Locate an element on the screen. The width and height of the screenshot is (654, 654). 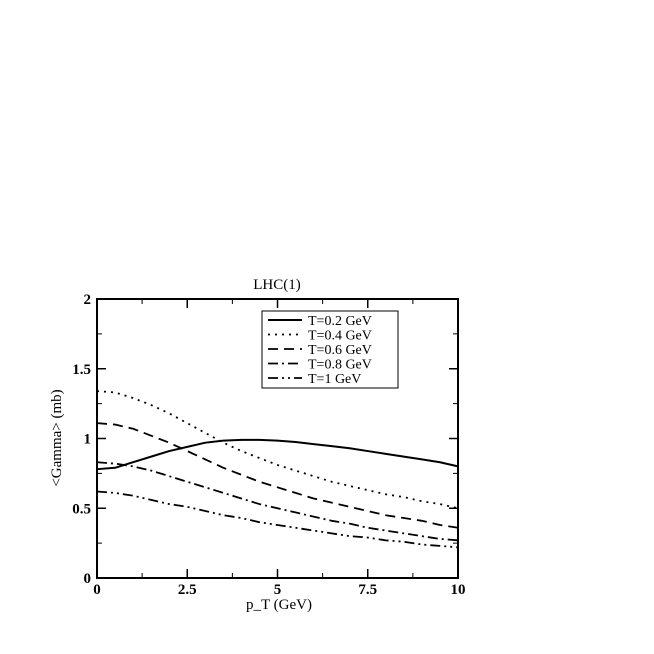
legend-label-2: T=0.4 GeV is located at coordinates (340, 336).